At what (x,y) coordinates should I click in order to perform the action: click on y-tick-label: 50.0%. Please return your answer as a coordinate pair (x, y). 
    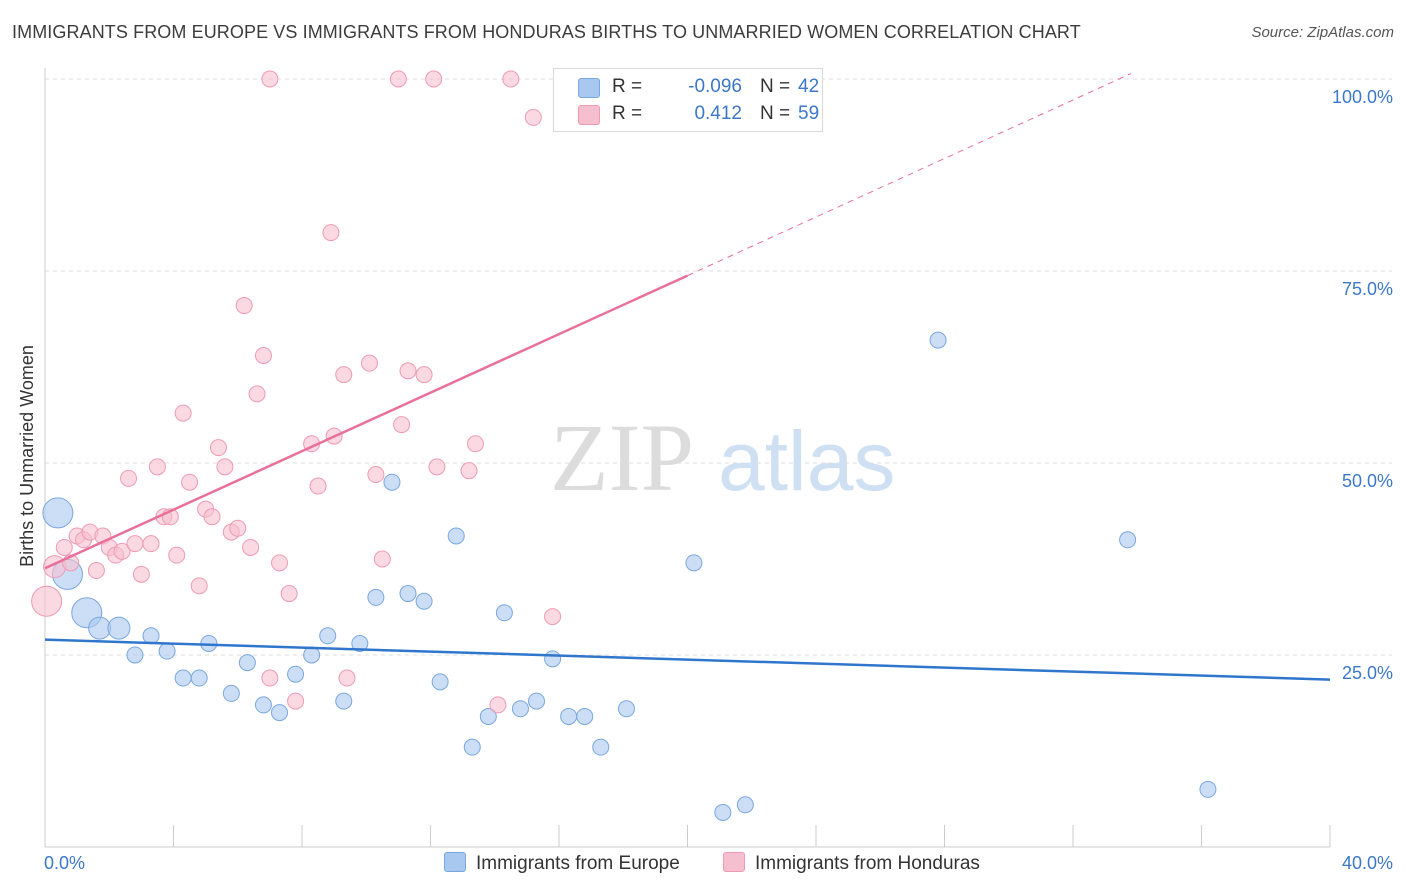
    Looking at the image, I should click on (1367, 481).